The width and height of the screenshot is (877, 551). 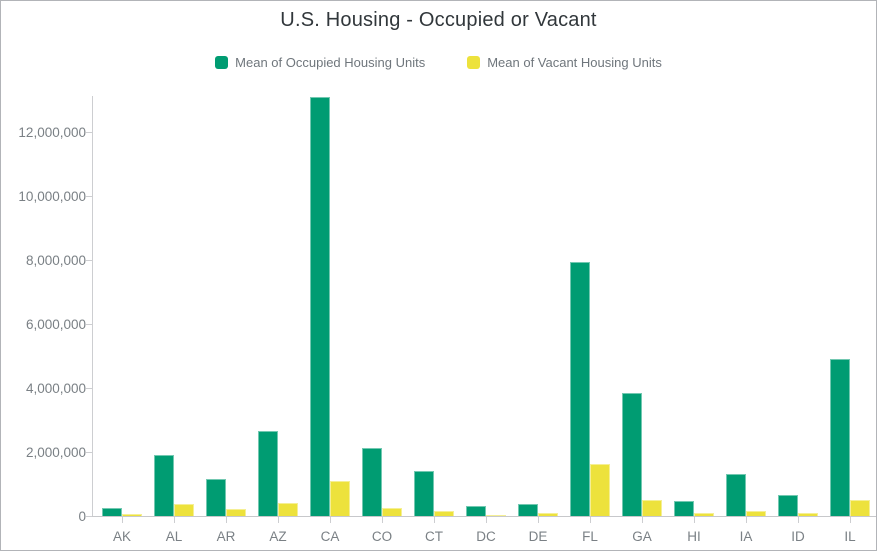 I want to click on bar-vacant-FL, so click(x=600, y=489).